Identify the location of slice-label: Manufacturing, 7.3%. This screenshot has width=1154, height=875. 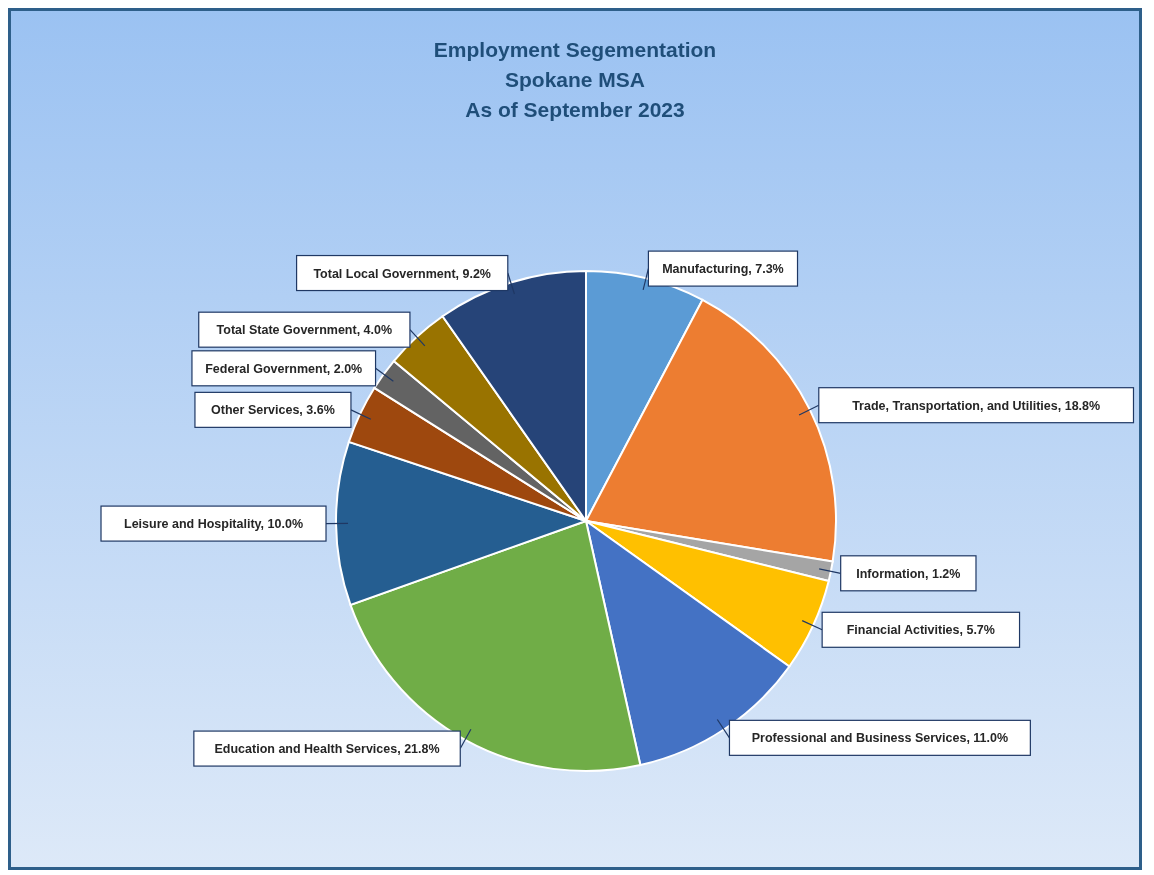
(723, 269).